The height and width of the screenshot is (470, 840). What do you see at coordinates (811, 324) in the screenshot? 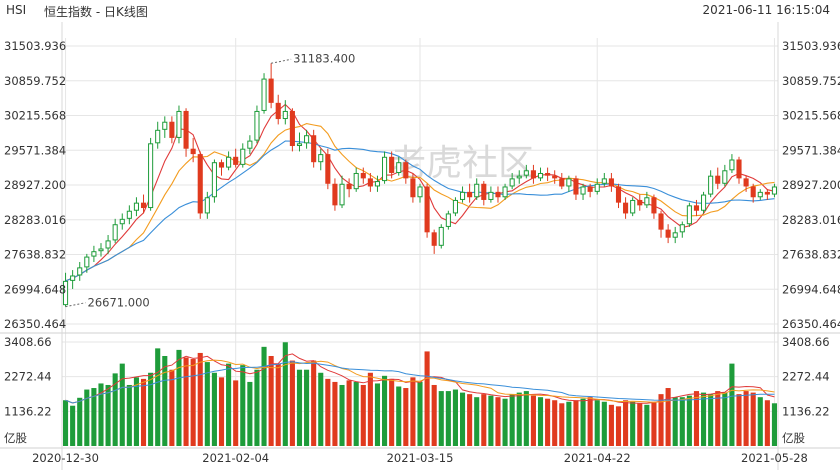
I see `price-tick-label-right: 26350.464` at bounding box center [811, 324].